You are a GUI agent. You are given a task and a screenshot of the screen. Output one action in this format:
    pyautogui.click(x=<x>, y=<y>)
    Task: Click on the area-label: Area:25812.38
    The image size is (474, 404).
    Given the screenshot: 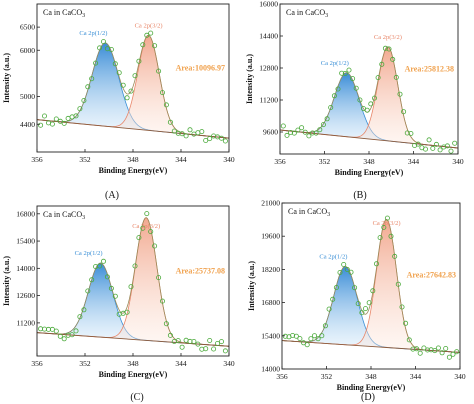 What is the action you would take?
    pyautogui.click(x=429, y=69)
    